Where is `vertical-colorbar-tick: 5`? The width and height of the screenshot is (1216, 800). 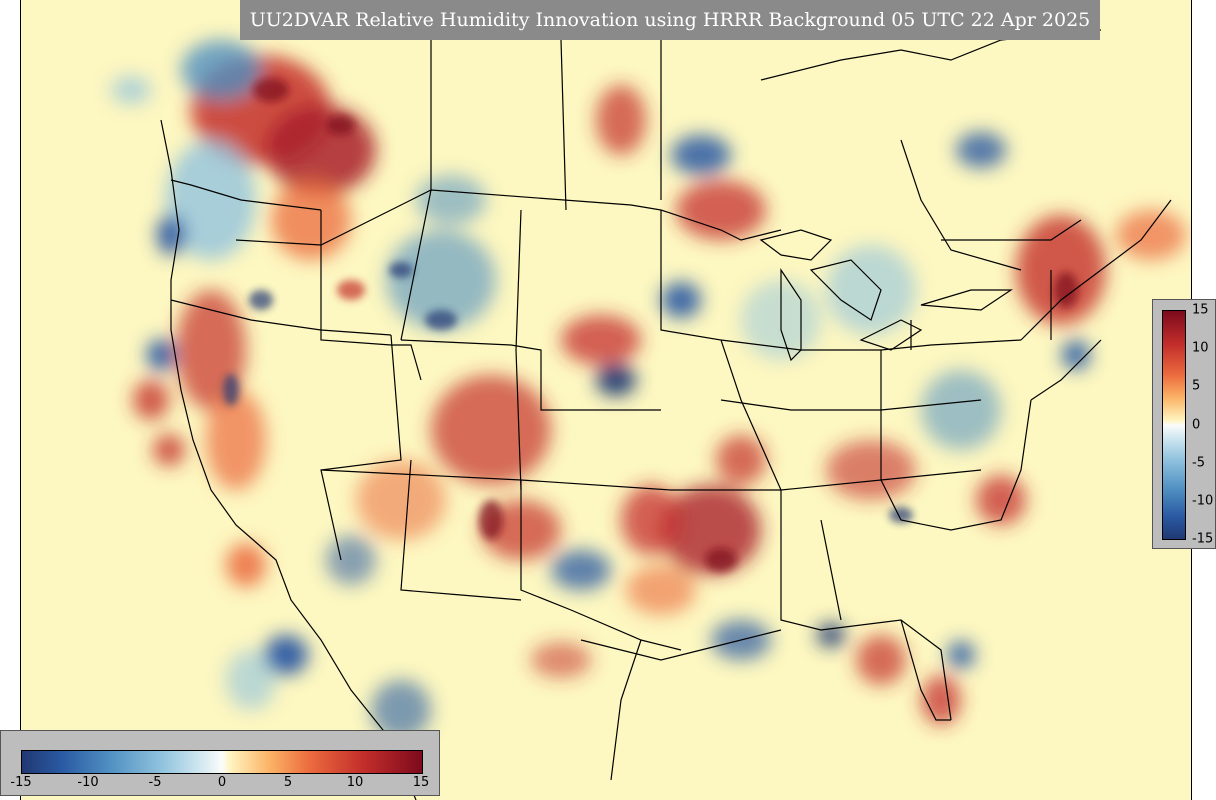 vertical-colorbar-tick: 5 is located at coordinates (1196, 386).